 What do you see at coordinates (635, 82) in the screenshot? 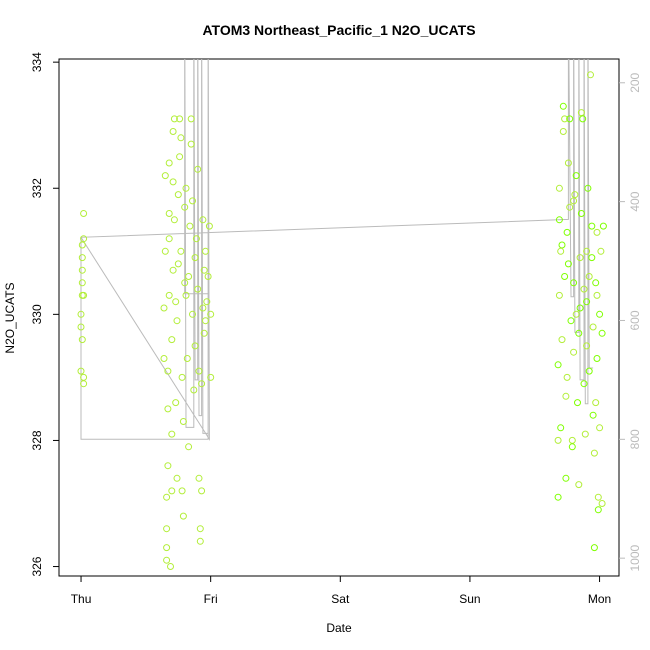
I see `y2-tick-label: 200` at bounding box center [635, 82].